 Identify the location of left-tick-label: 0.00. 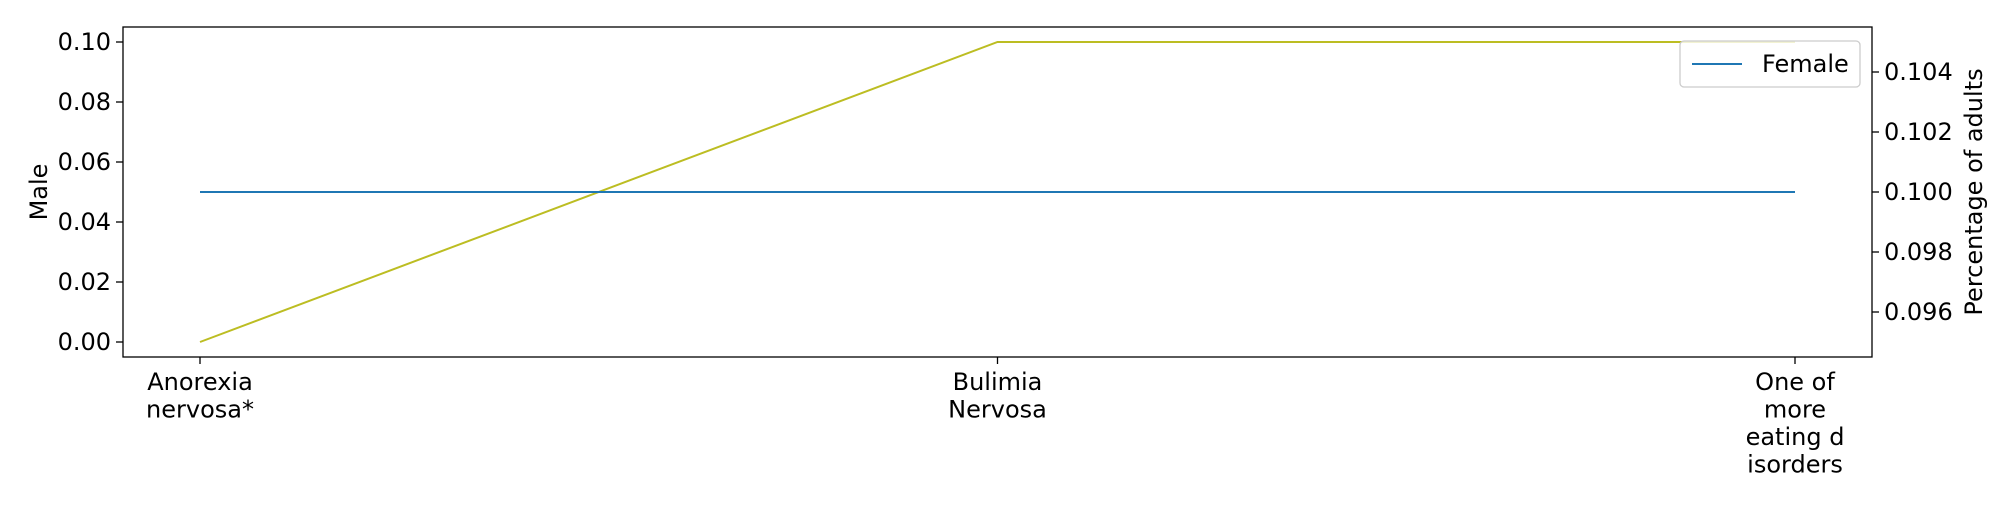
(84, 342).